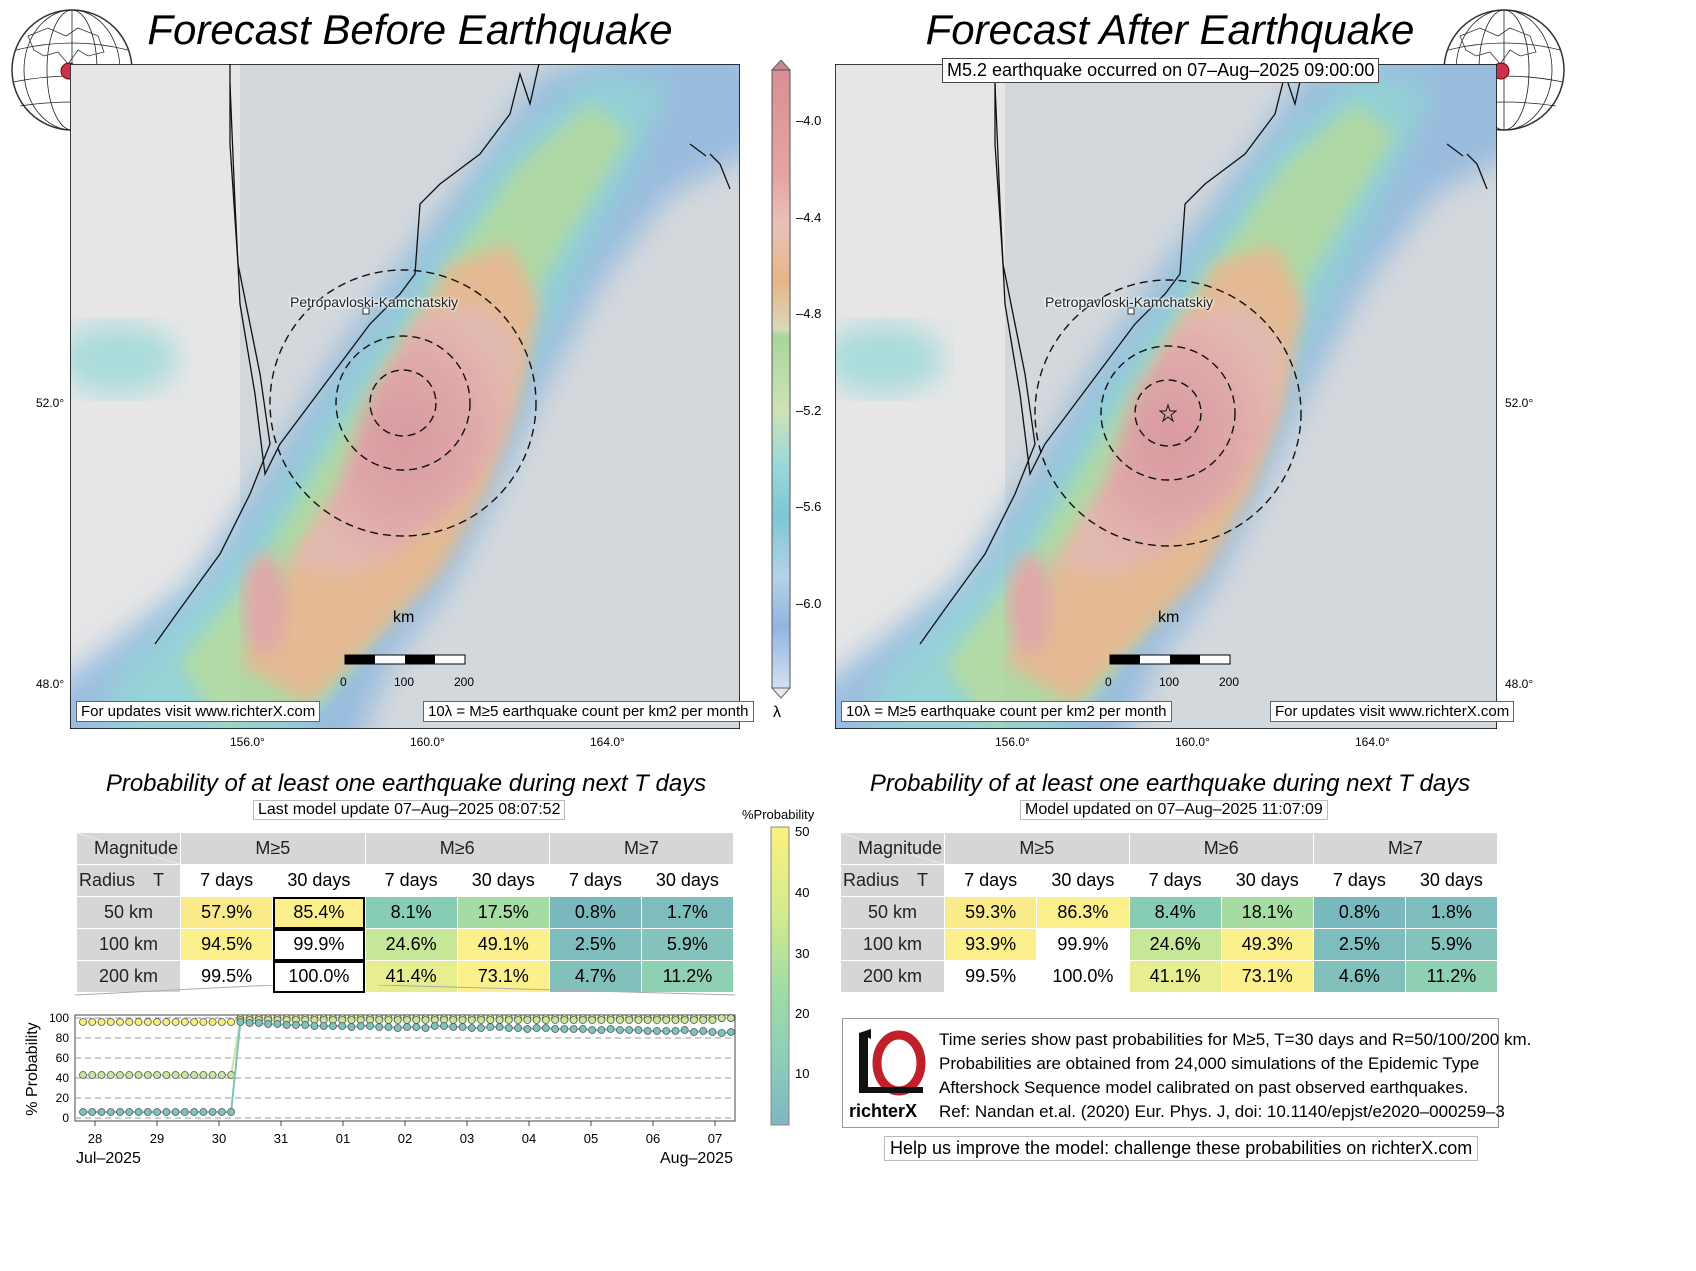 The height and width of the screenshot is (1271, 1696). Describe the element at coordinates (405, 1138) in the screenshot. I see `chart-xtick-label: 02` at that location.